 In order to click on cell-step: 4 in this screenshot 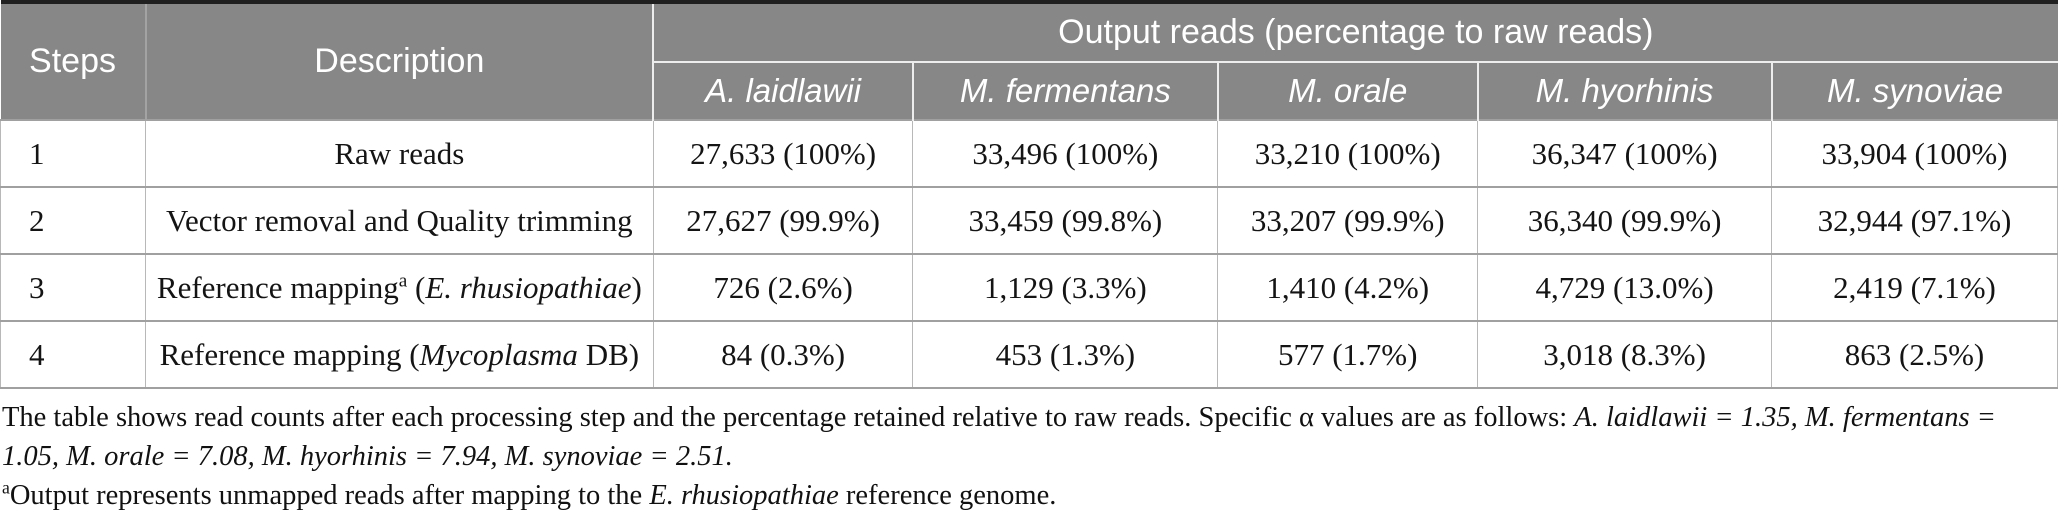, I will do `click(73, 354)`.